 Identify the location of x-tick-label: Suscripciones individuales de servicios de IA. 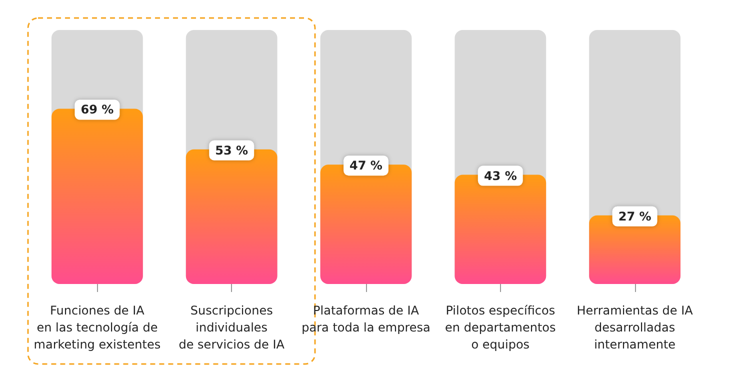
(232, 328).